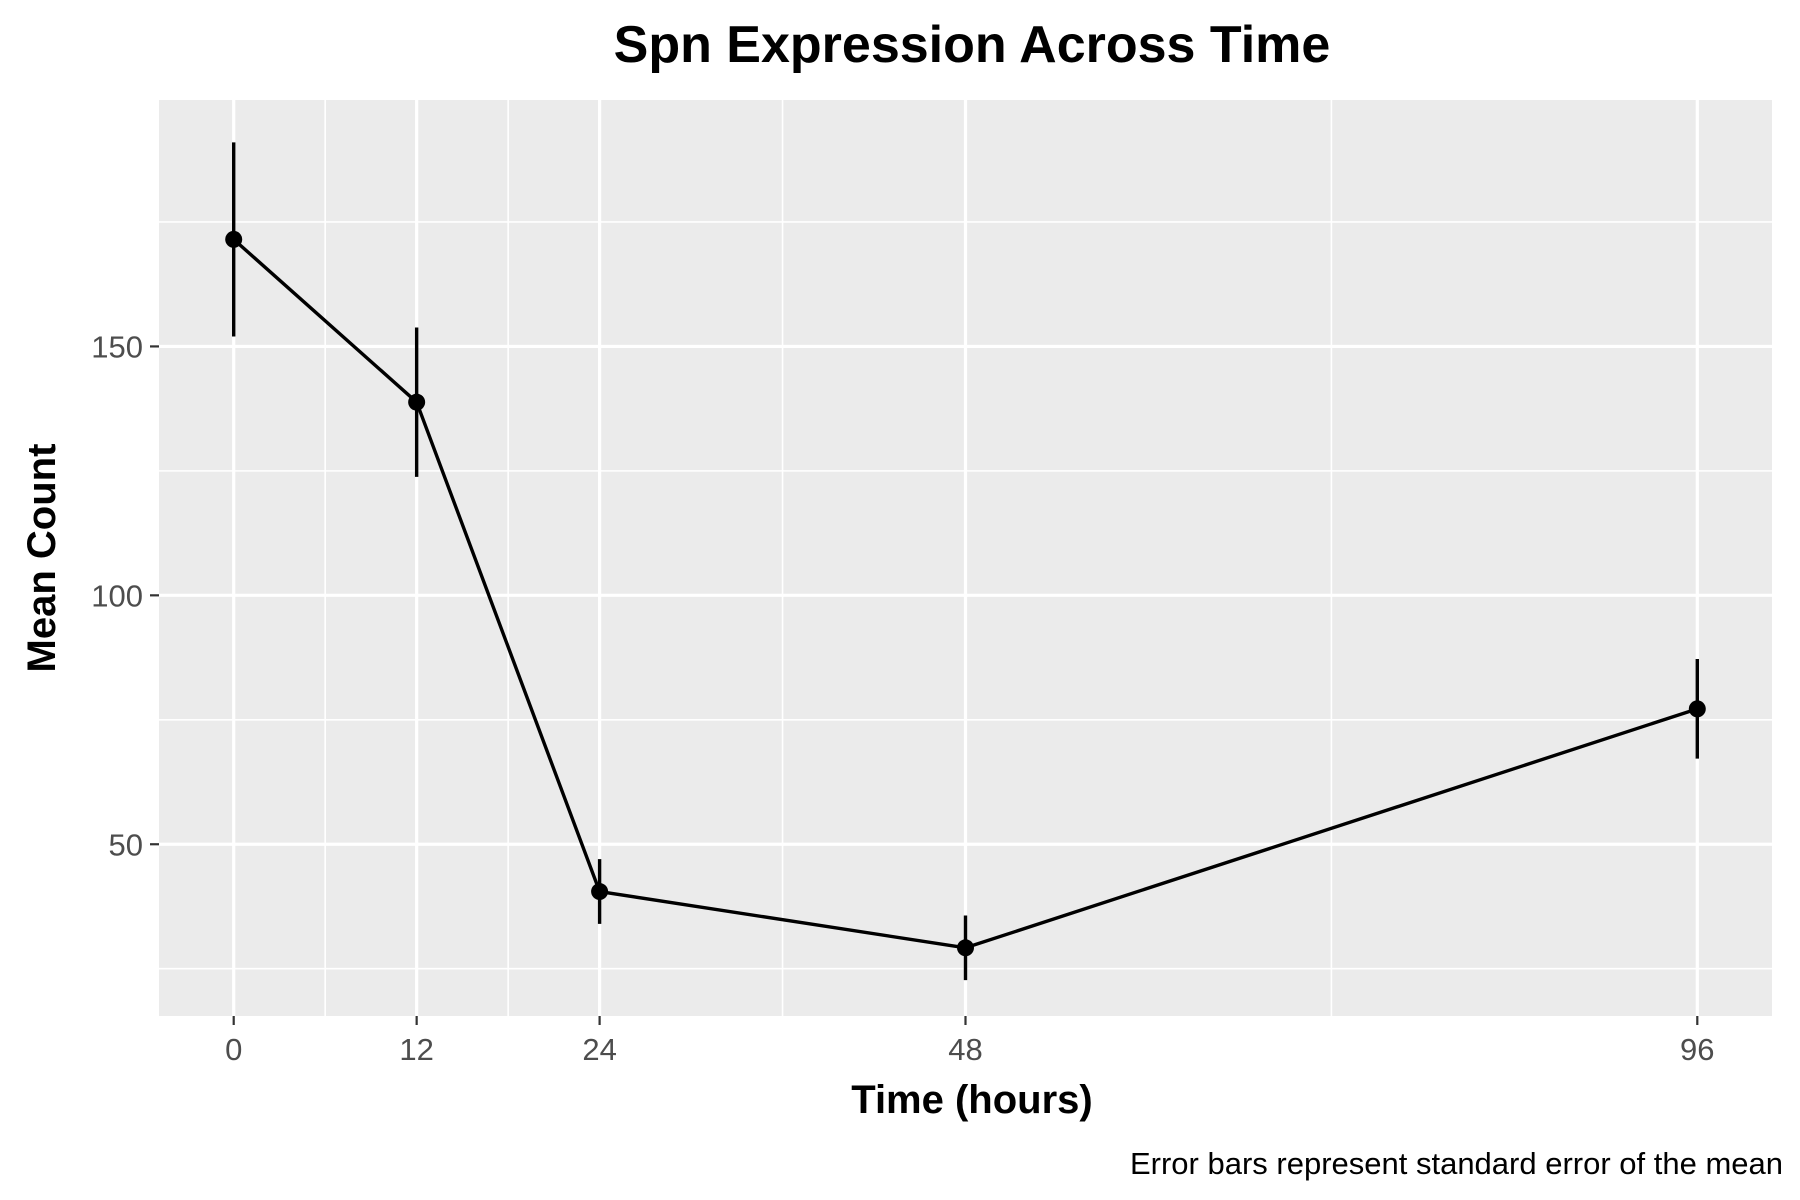  What do you see at coordinates (965, 1049) in the screenshot?
I see `x-tick-label: 48` at bounding box center [965, 1049].